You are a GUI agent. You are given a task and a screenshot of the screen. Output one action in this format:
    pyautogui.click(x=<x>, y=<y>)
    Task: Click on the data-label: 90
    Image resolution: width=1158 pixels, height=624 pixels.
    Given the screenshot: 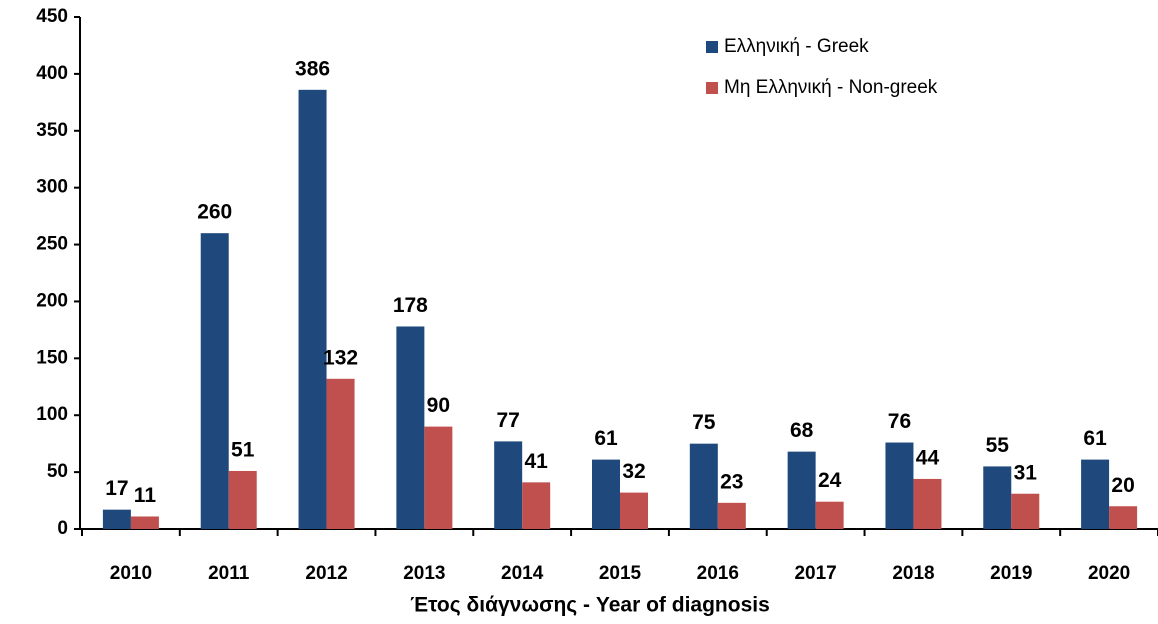 What is the action you would take?
    pyautogui.click(x=438, y=405)
    